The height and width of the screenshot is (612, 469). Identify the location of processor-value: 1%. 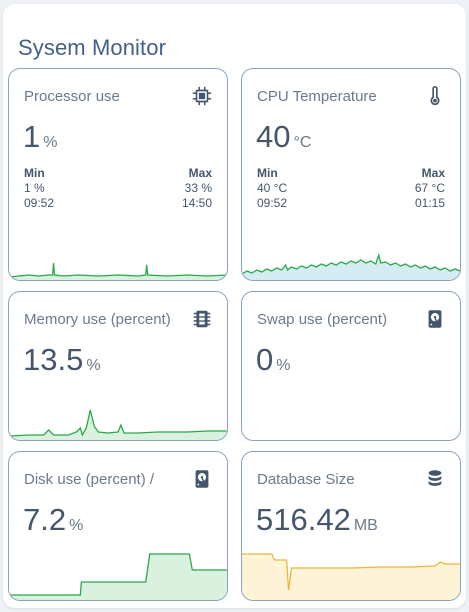
(40, 136).